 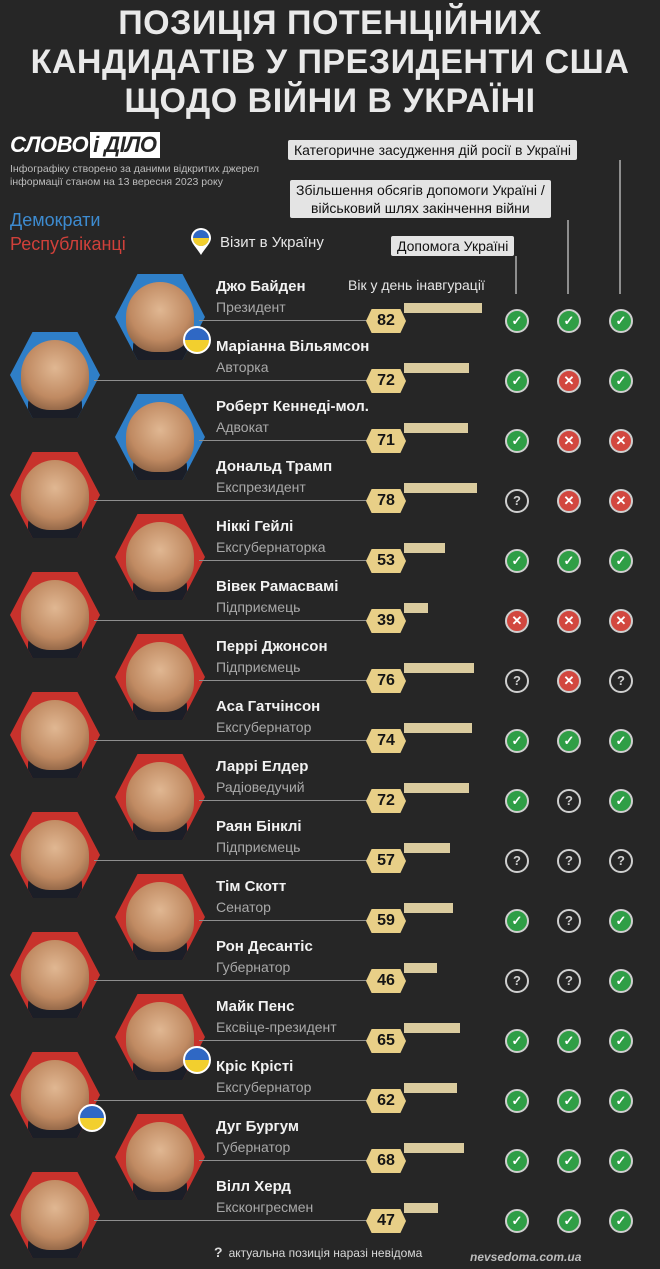 What do you see at coordinates (386, 441) in the screenshot?
I see `age-value: 71` at bounding box center [386, 441].